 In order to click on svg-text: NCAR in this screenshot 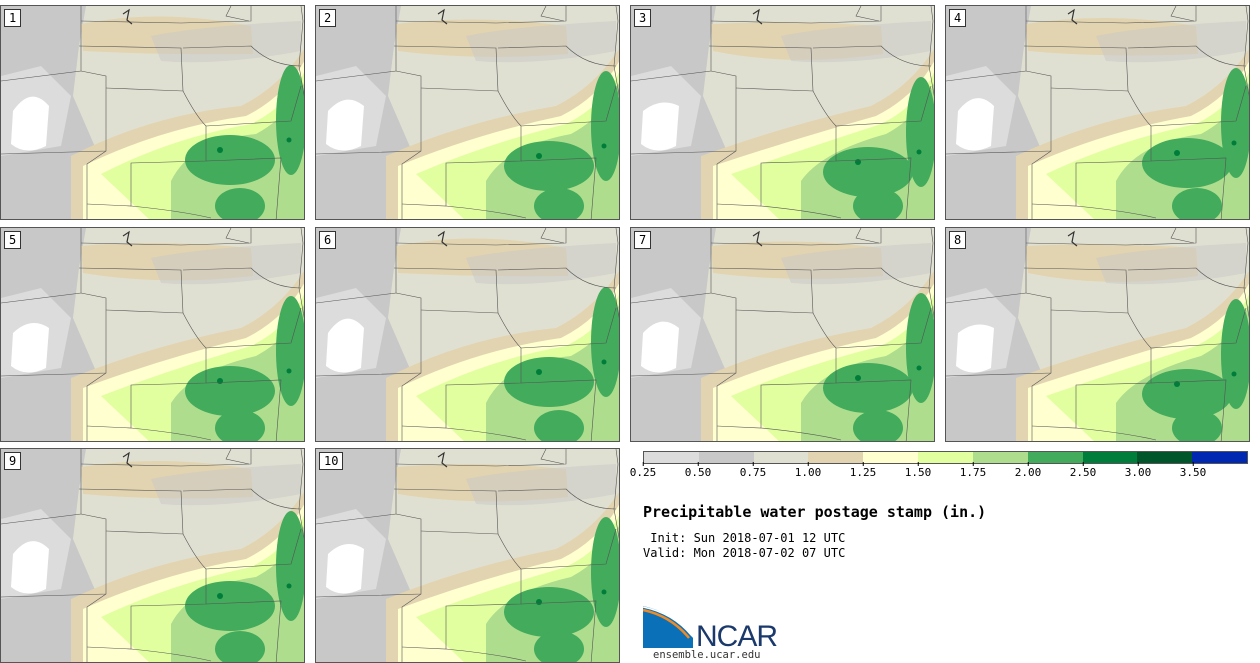, I will do `click(736, 634)`.